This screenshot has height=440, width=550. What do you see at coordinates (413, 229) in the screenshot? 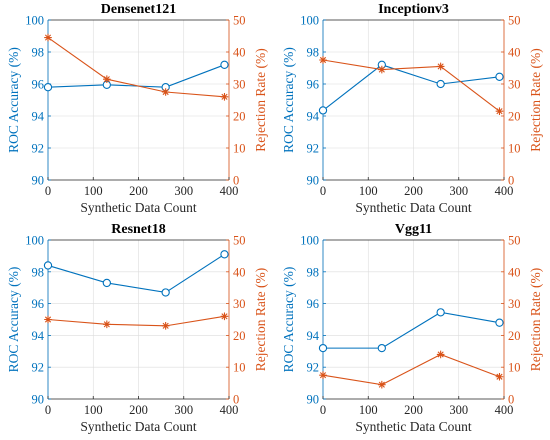
I see `chart-title: Vgg11` at bounding box center [413, 229].